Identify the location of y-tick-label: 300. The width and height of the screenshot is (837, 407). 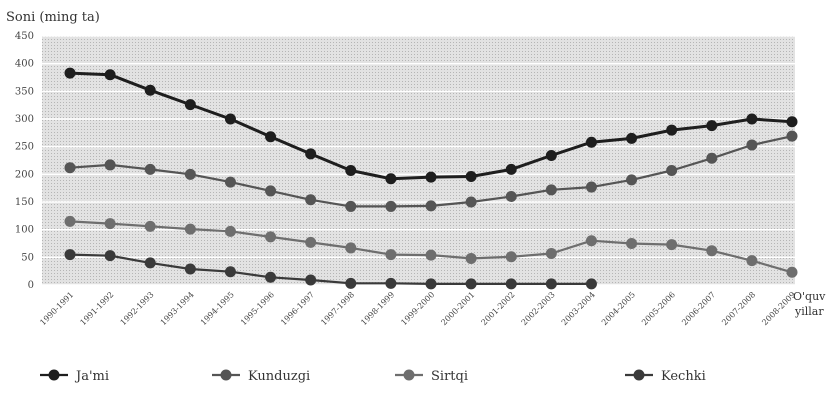
(24, 119).